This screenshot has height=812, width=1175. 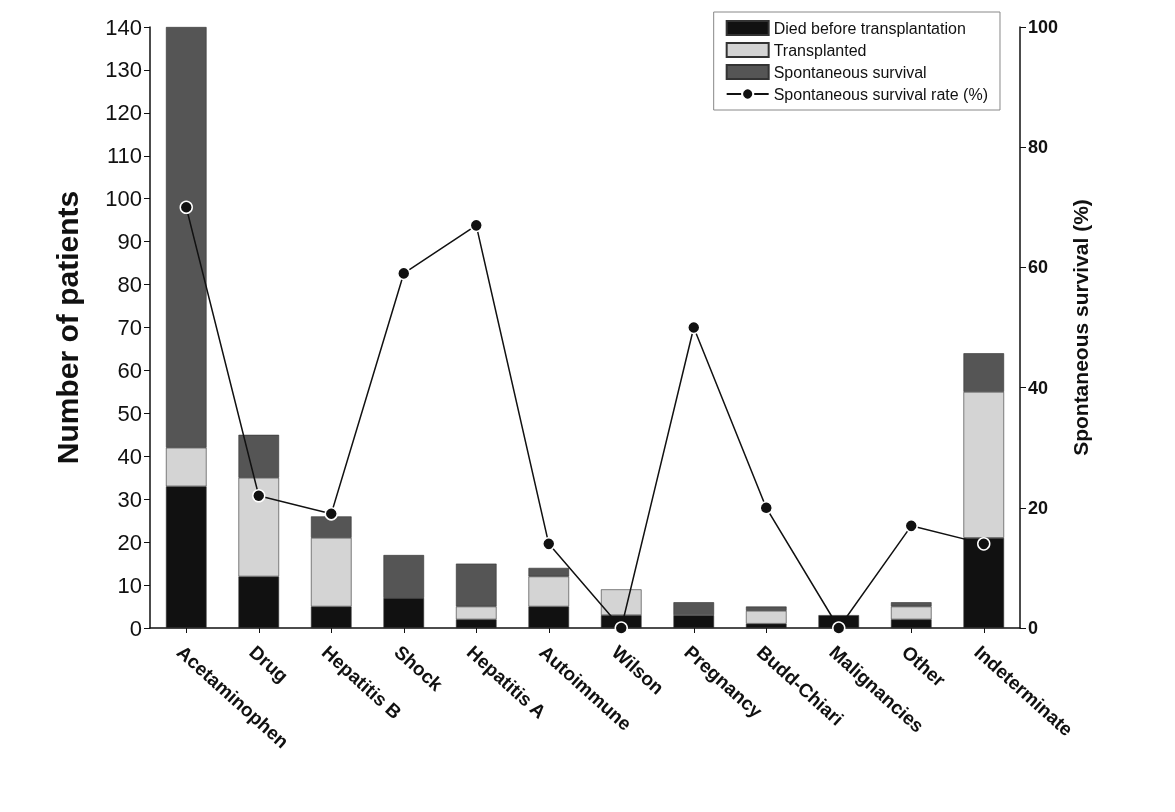 I want to click on y-tick-label: 120, so click(x=123, y=113).